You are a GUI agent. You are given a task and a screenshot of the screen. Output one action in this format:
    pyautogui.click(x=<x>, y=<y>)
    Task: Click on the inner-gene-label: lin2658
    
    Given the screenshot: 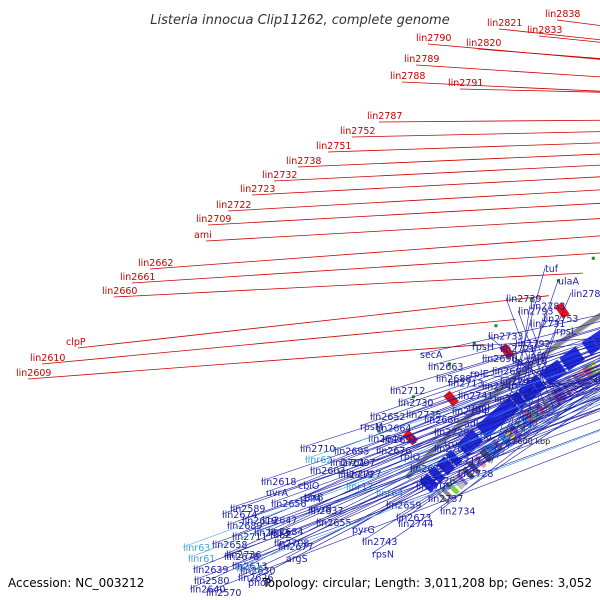 What is the action you would take?
    pyautogui.click(x=229, y=545)
    